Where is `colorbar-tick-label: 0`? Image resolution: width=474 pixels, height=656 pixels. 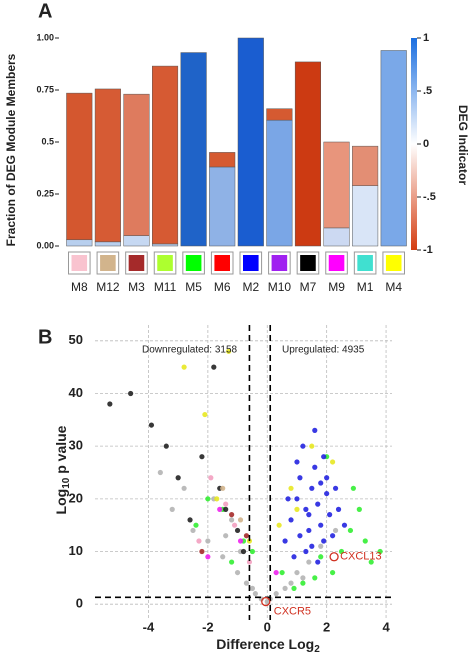
colorbar-tick-label: 0 is located at coordinates (426, 144).